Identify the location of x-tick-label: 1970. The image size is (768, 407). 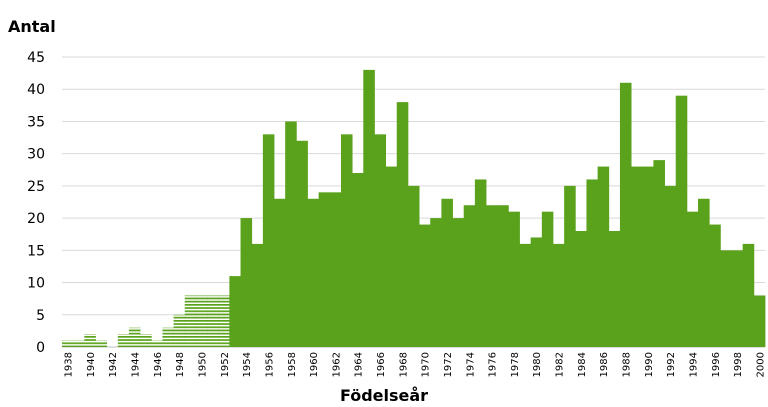
(426, 364).